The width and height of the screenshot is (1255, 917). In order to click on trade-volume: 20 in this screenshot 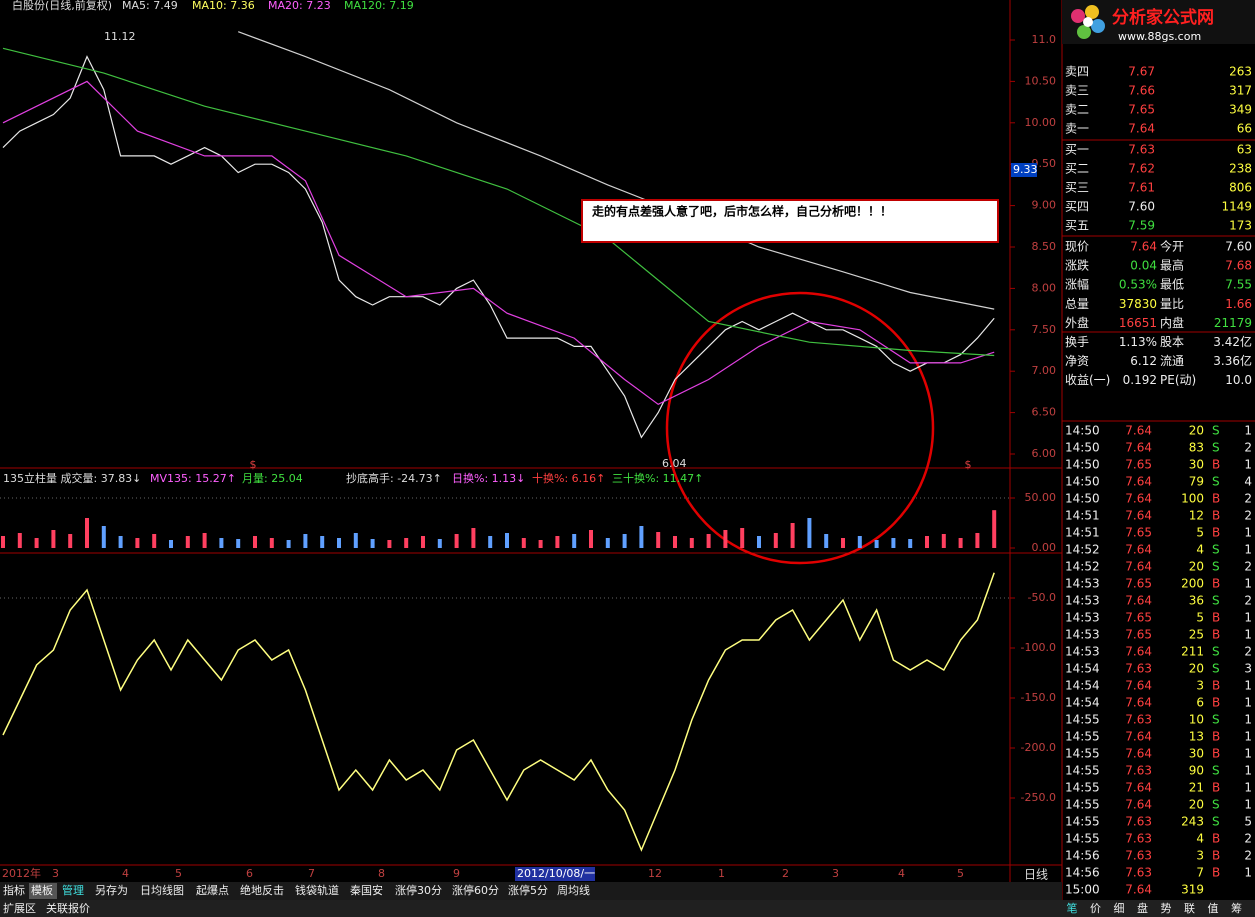, I will do `click(1196, 805)`.